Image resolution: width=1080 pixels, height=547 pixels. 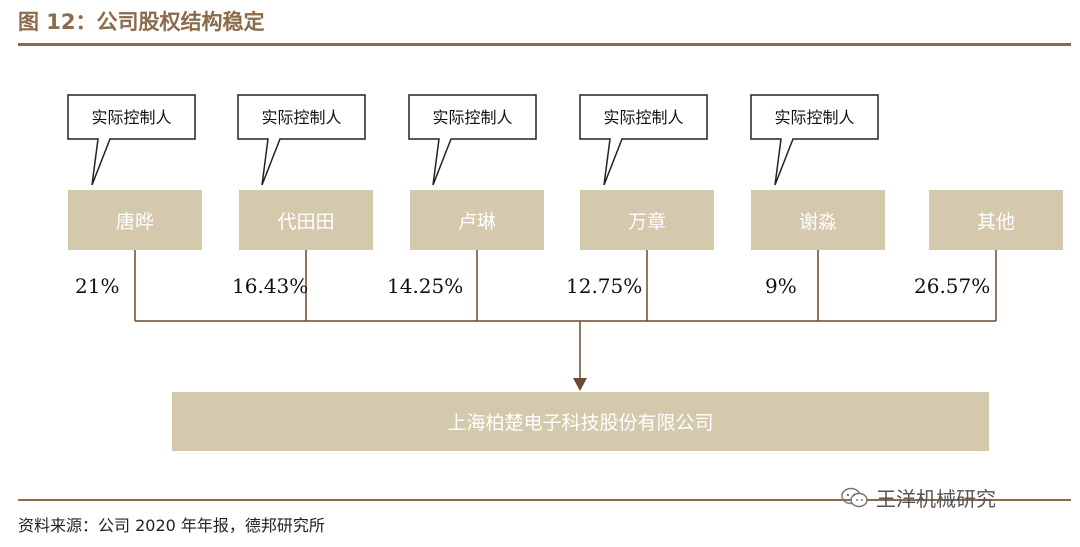 What do you see at coordinates (781, 286) in the screenshot?
I see `stake-pct-5: 9%` at bounding box center [781, 286].